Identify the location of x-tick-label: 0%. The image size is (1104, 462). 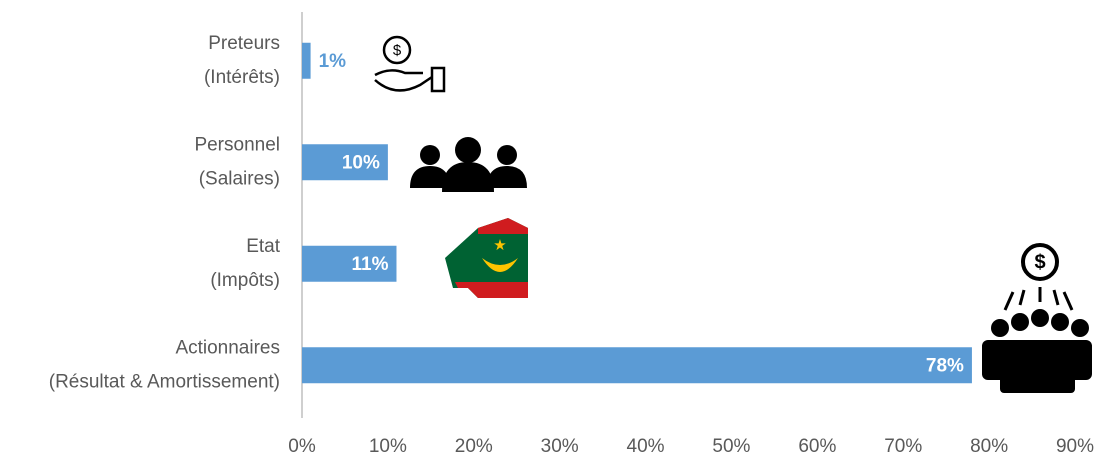
(302, 446).